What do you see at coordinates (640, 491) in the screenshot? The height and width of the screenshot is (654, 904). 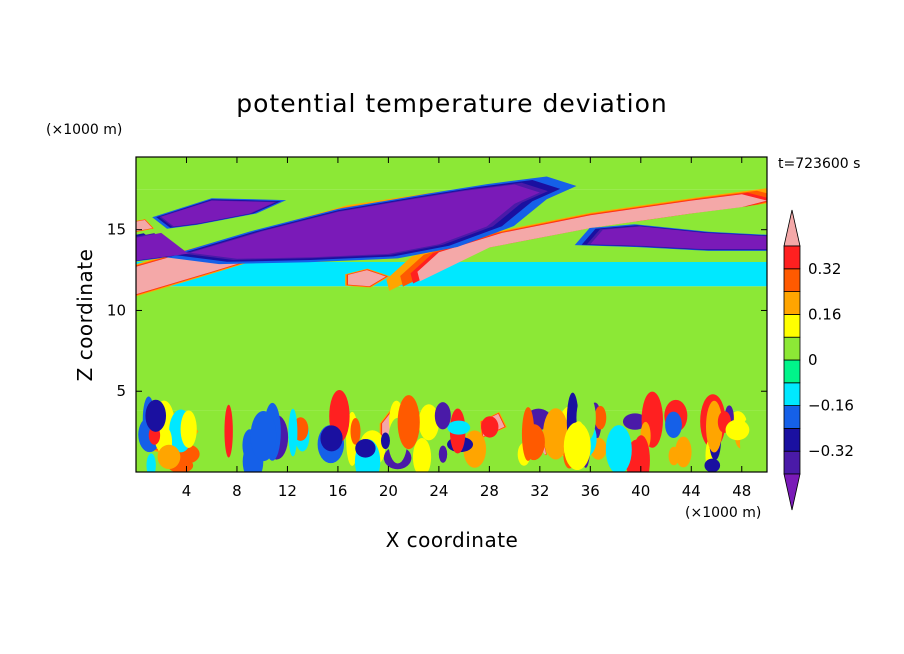 I see `x-tick-label: 40` at bounding box center [640, 491].